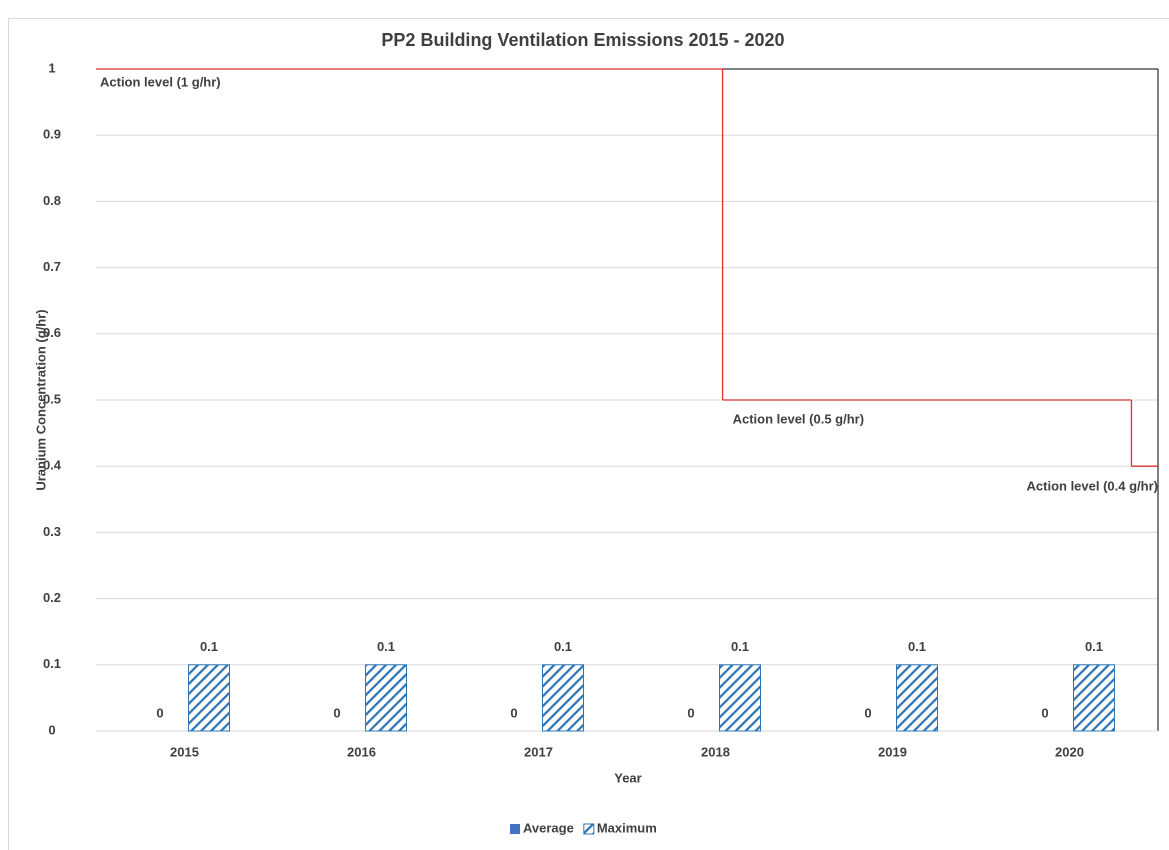 This screenshot has width=1169, height=850. I want to click on x-tick-label: 2016, so click(361, 751).